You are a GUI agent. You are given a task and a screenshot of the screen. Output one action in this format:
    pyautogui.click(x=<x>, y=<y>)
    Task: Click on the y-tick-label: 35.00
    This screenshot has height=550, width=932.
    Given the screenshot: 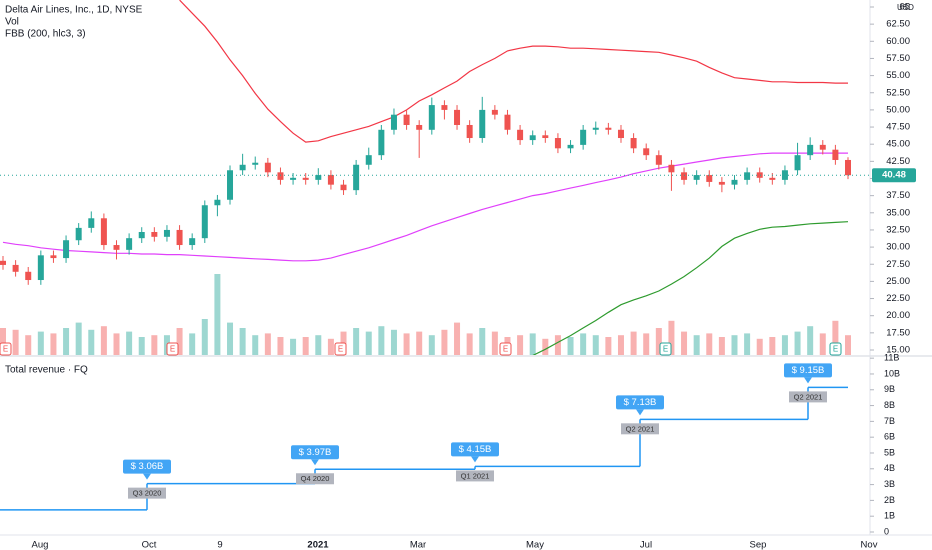 What is the action you would take?
    pyautogui.click(x=898, y=212)
    